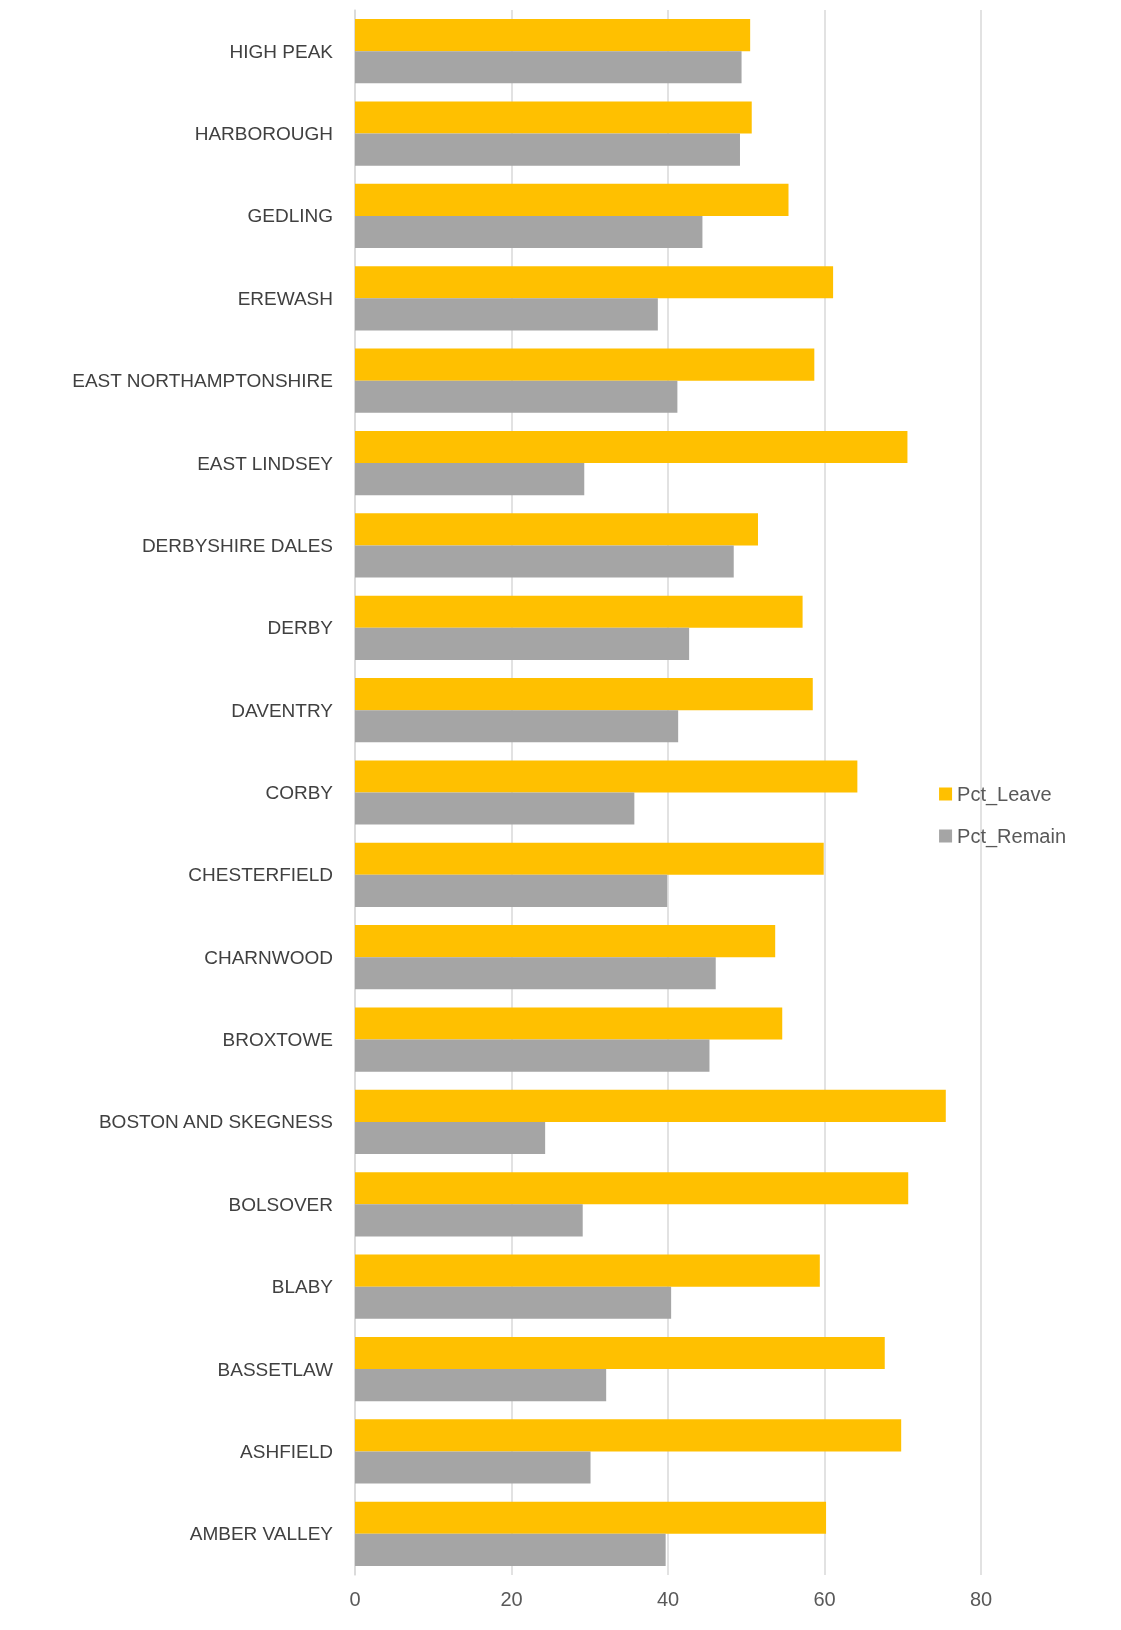 The height and width of the screenshot is (1630, 1121). What do you see at coordinates (280, 1204) in the screenshot?
I see `y-tick-label: BOLSOVER` at bounding box center [280, 1204].